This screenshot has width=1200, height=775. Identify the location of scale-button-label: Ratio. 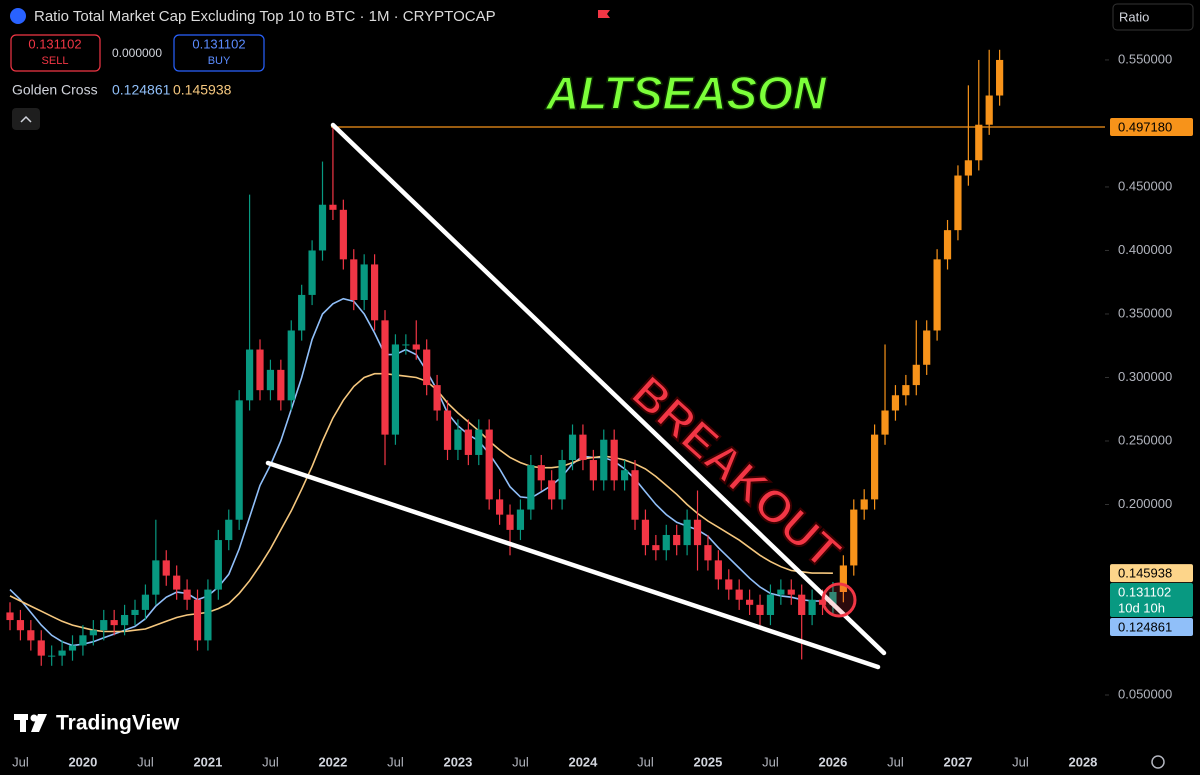
(1134, 16).